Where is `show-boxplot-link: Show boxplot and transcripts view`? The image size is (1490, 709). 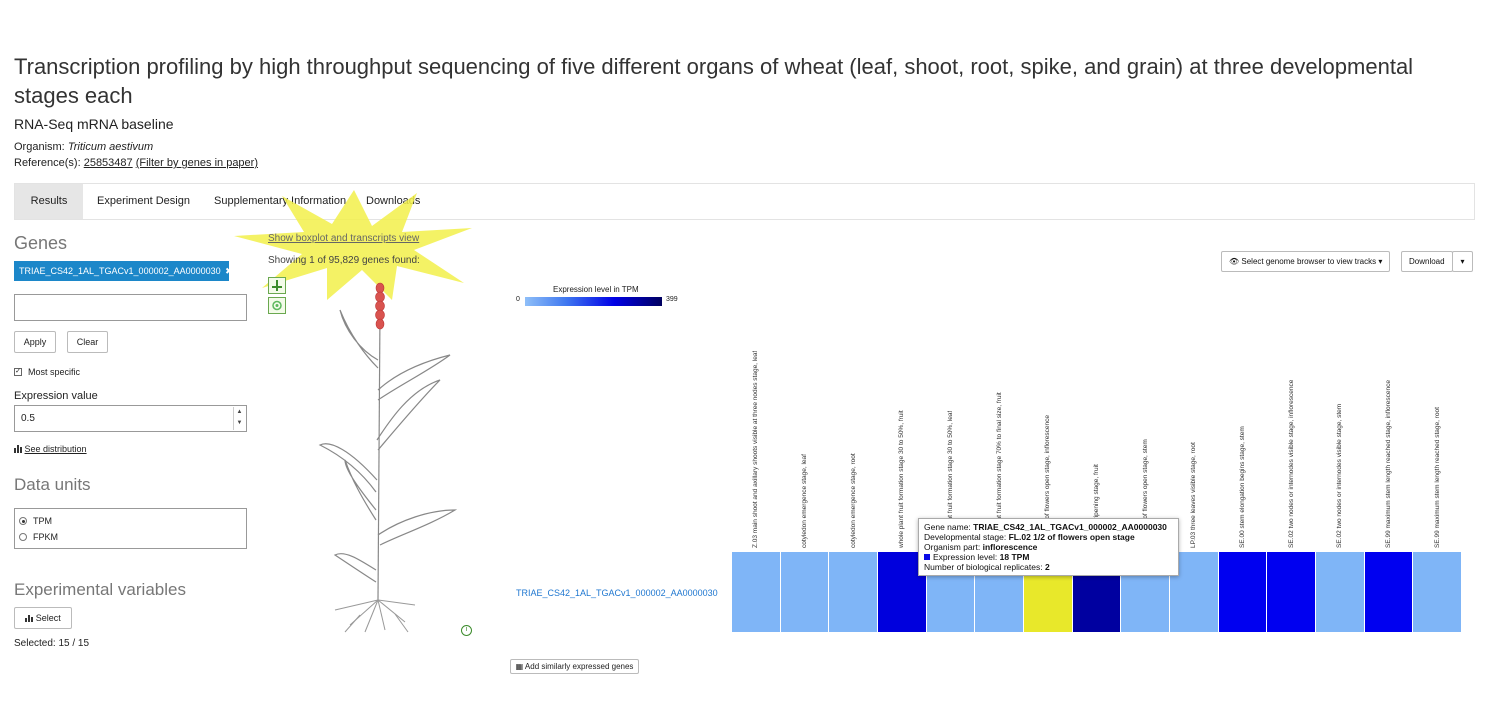 show-boxplot-link: Show boxplot and transcripts view is located at coordinates (344, 238).